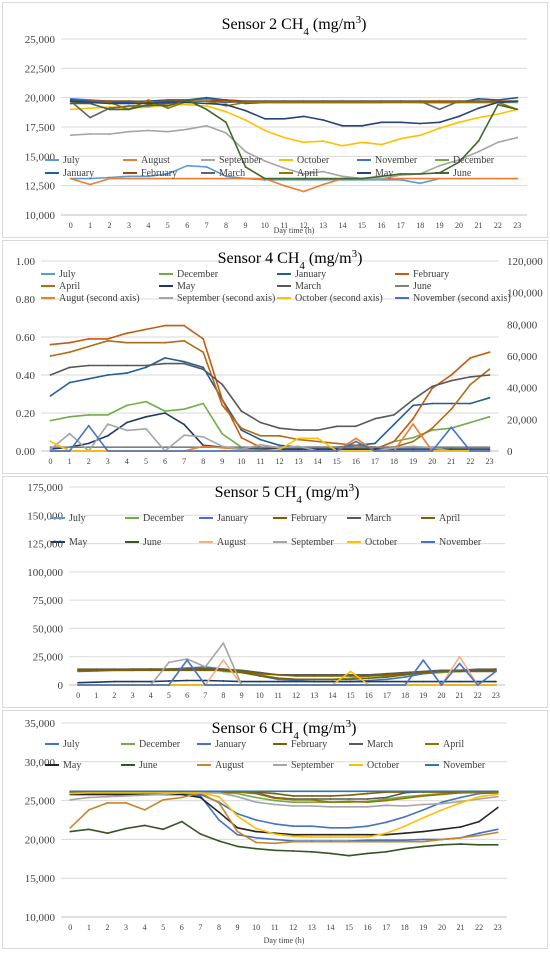  What do you see at coordinates (240, 160) in the screenshot?
I see `legend-label: September` at bounding box center [240, 160].